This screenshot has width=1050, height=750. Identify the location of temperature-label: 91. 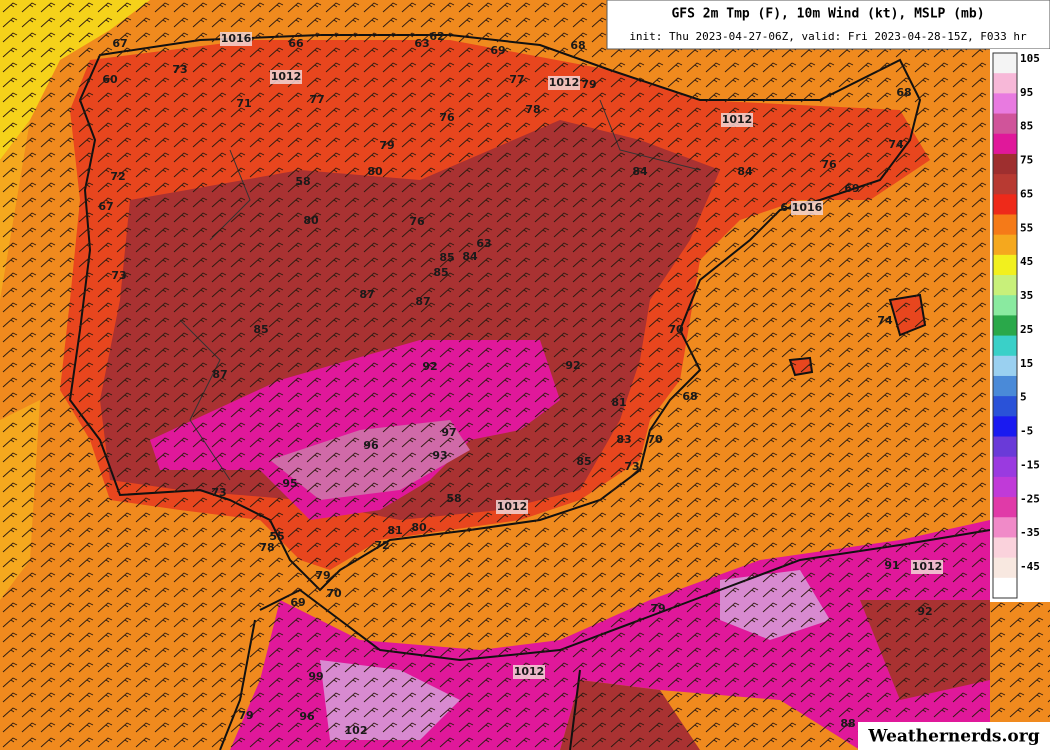
(891, 565).